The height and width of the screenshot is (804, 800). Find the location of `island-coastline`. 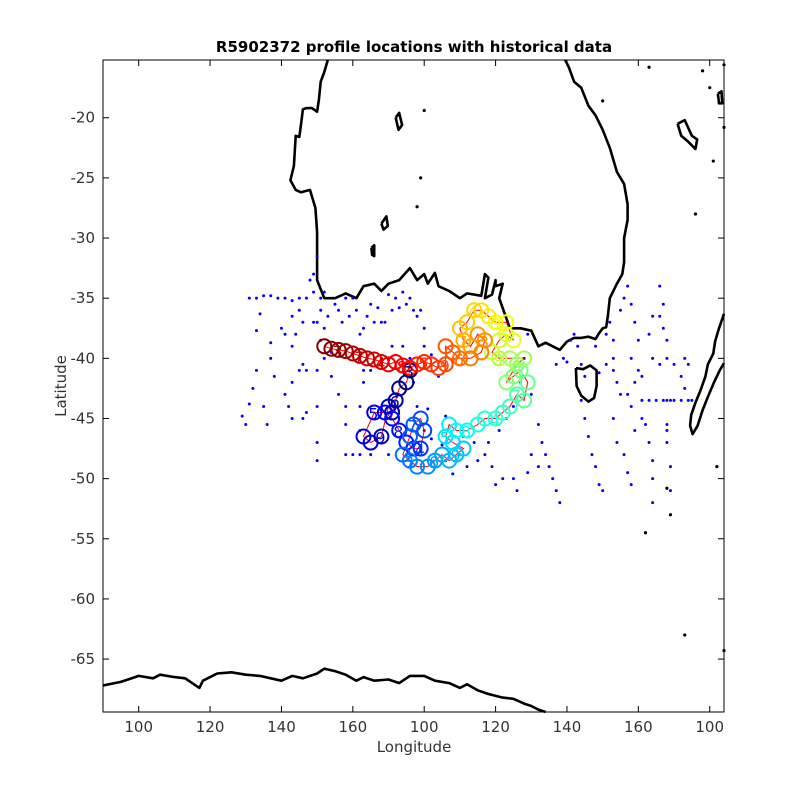

island-coastline is located at coordinates (720, 97).